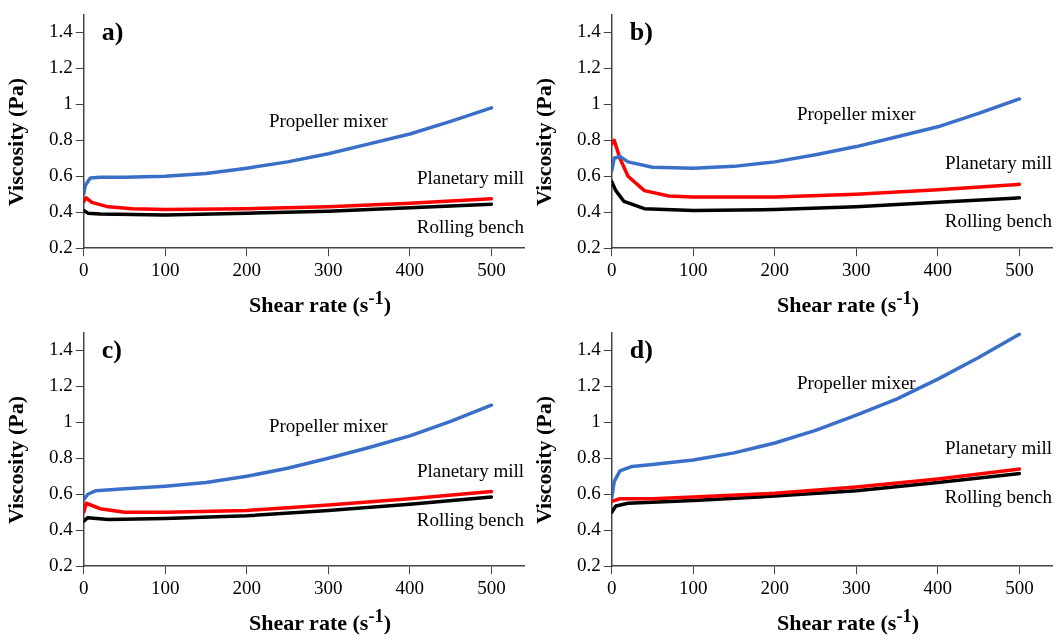 The width and height of the screenshot is (1057, 639). What do you see at coordinates (641, 350) in the screenshot?
I see `chart-title: d)` at bounding box center [641, 350].